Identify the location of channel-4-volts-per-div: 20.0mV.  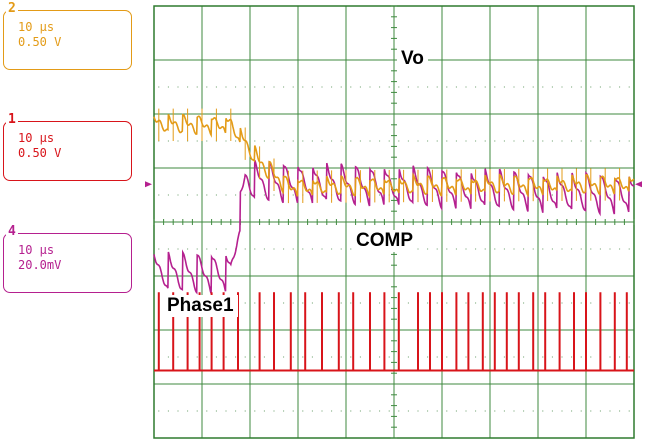
(74, 265).